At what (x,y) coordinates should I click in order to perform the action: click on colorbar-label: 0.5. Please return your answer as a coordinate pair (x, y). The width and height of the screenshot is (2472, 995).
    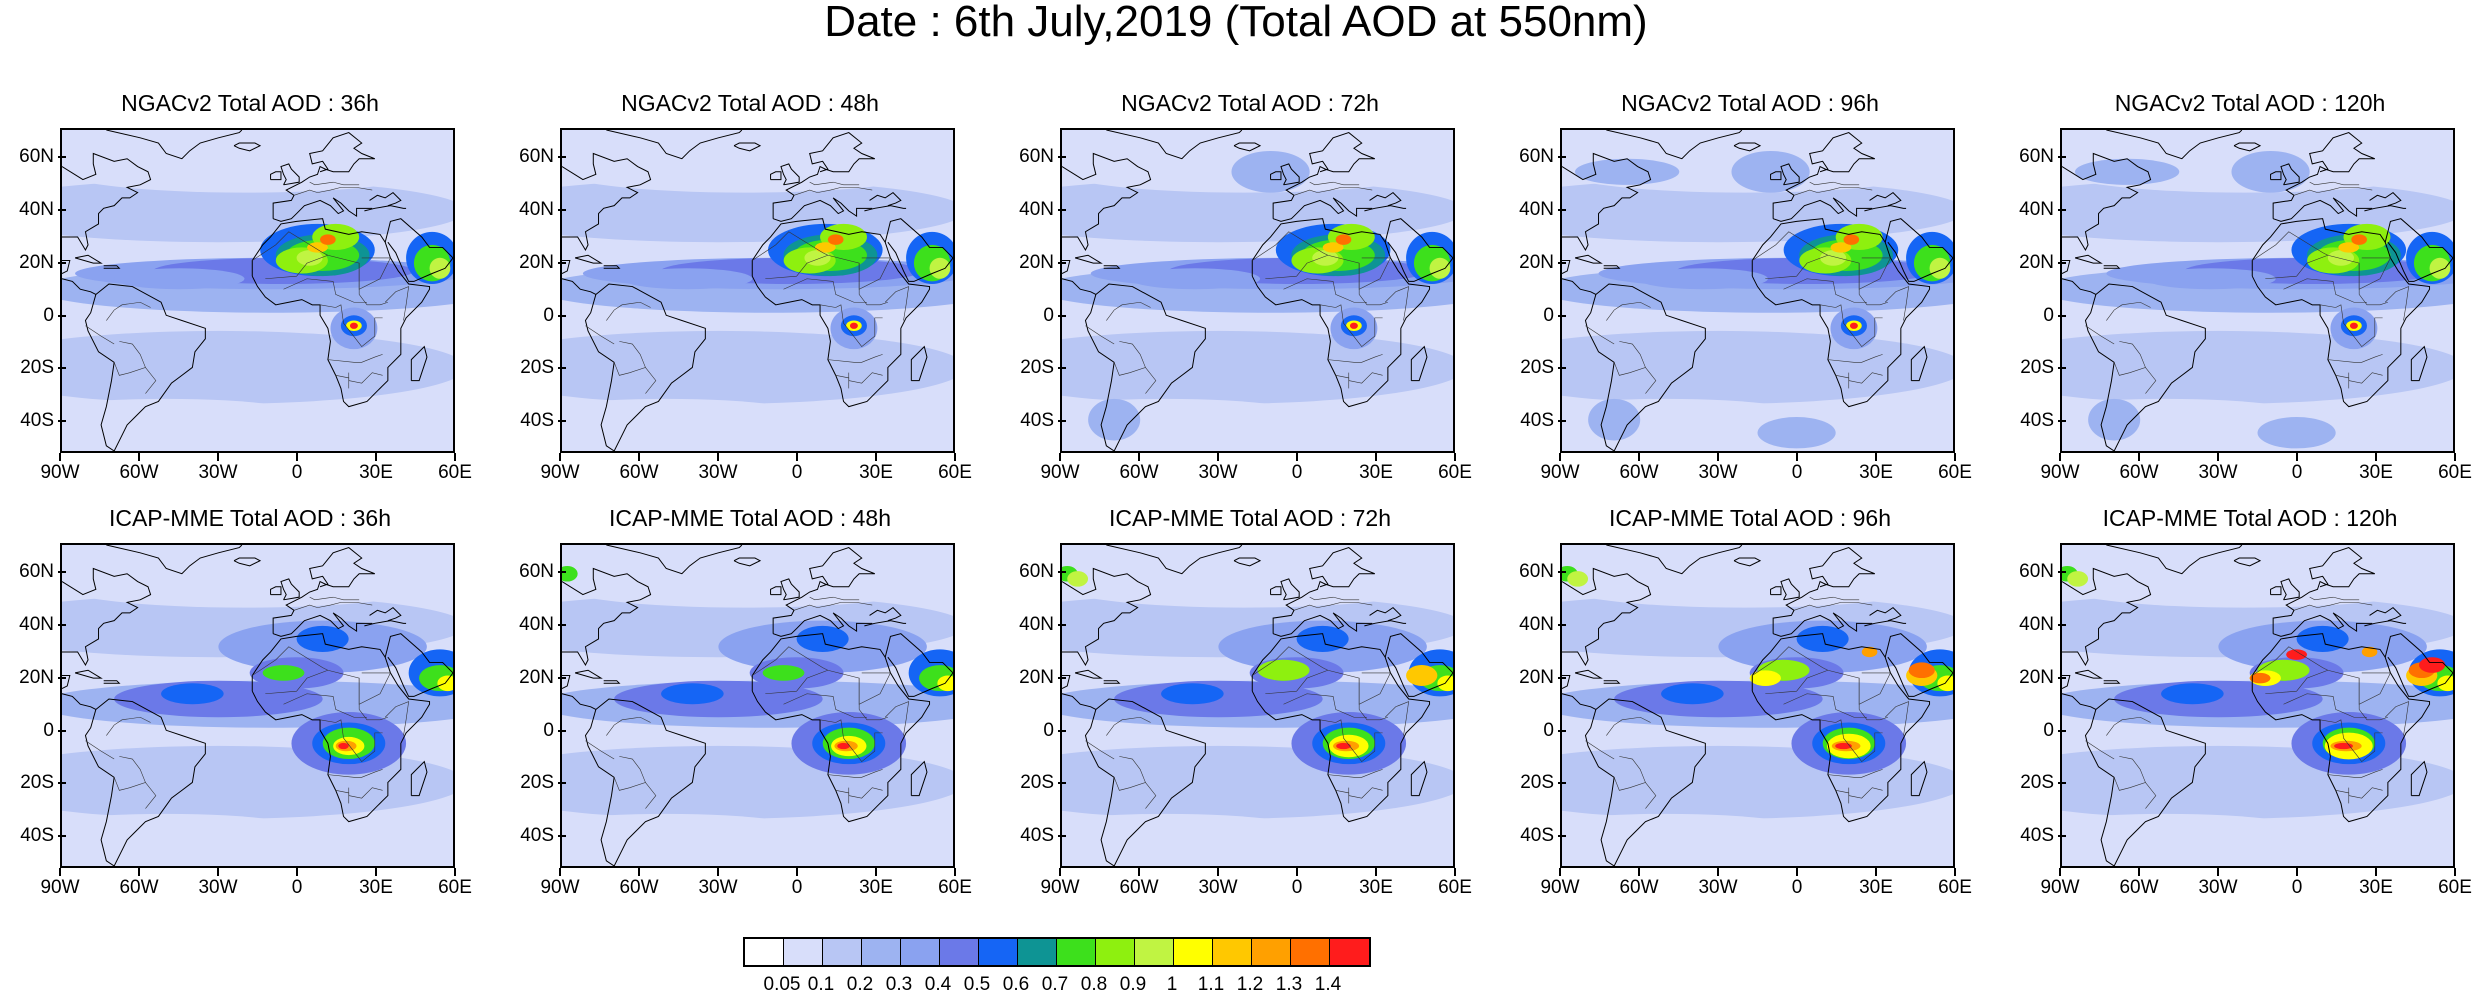
    Looking at the image, I should click on (977, 984).